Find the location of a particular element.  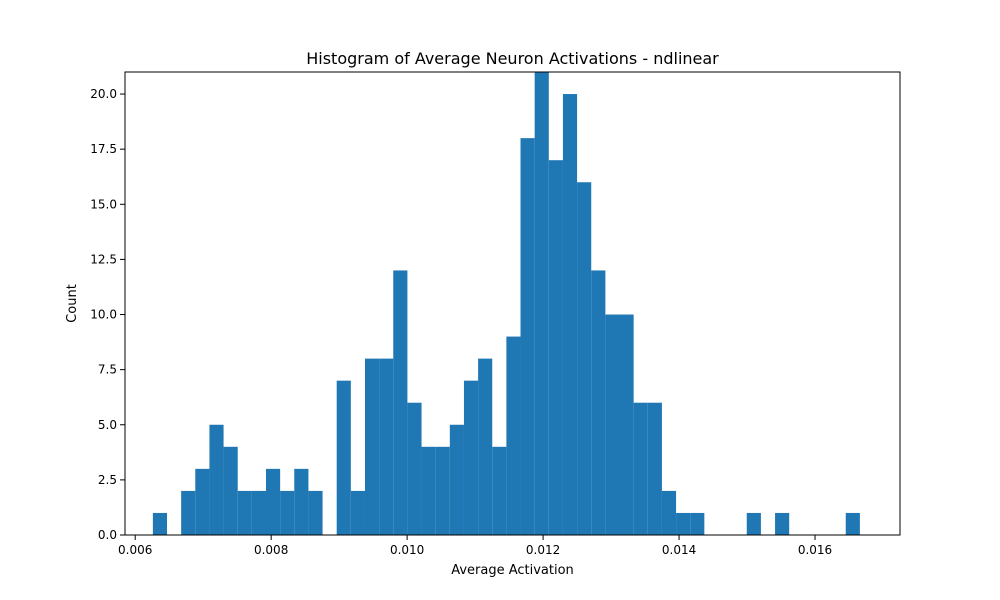

y-tick-label: 12.5 is located at coordinates (103, 259).